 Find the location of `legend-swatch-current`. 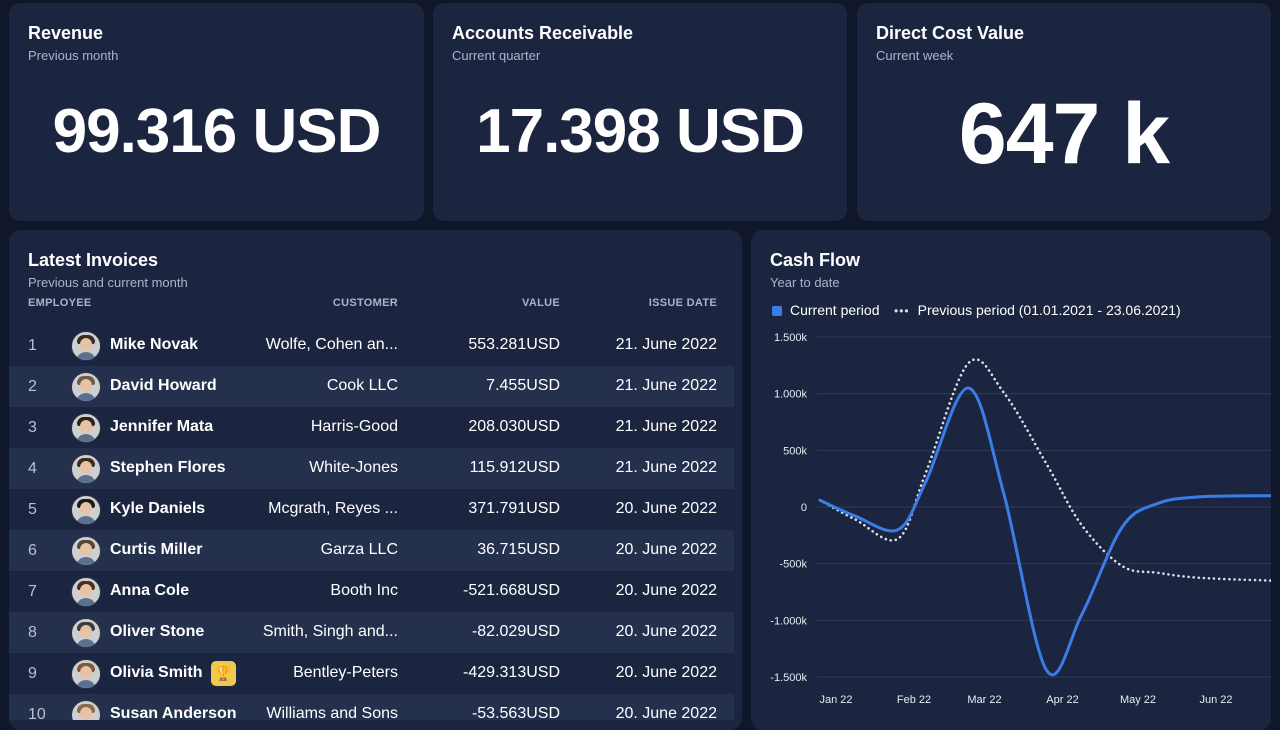

legend-swatch-current is located at coordinates (777, 311).